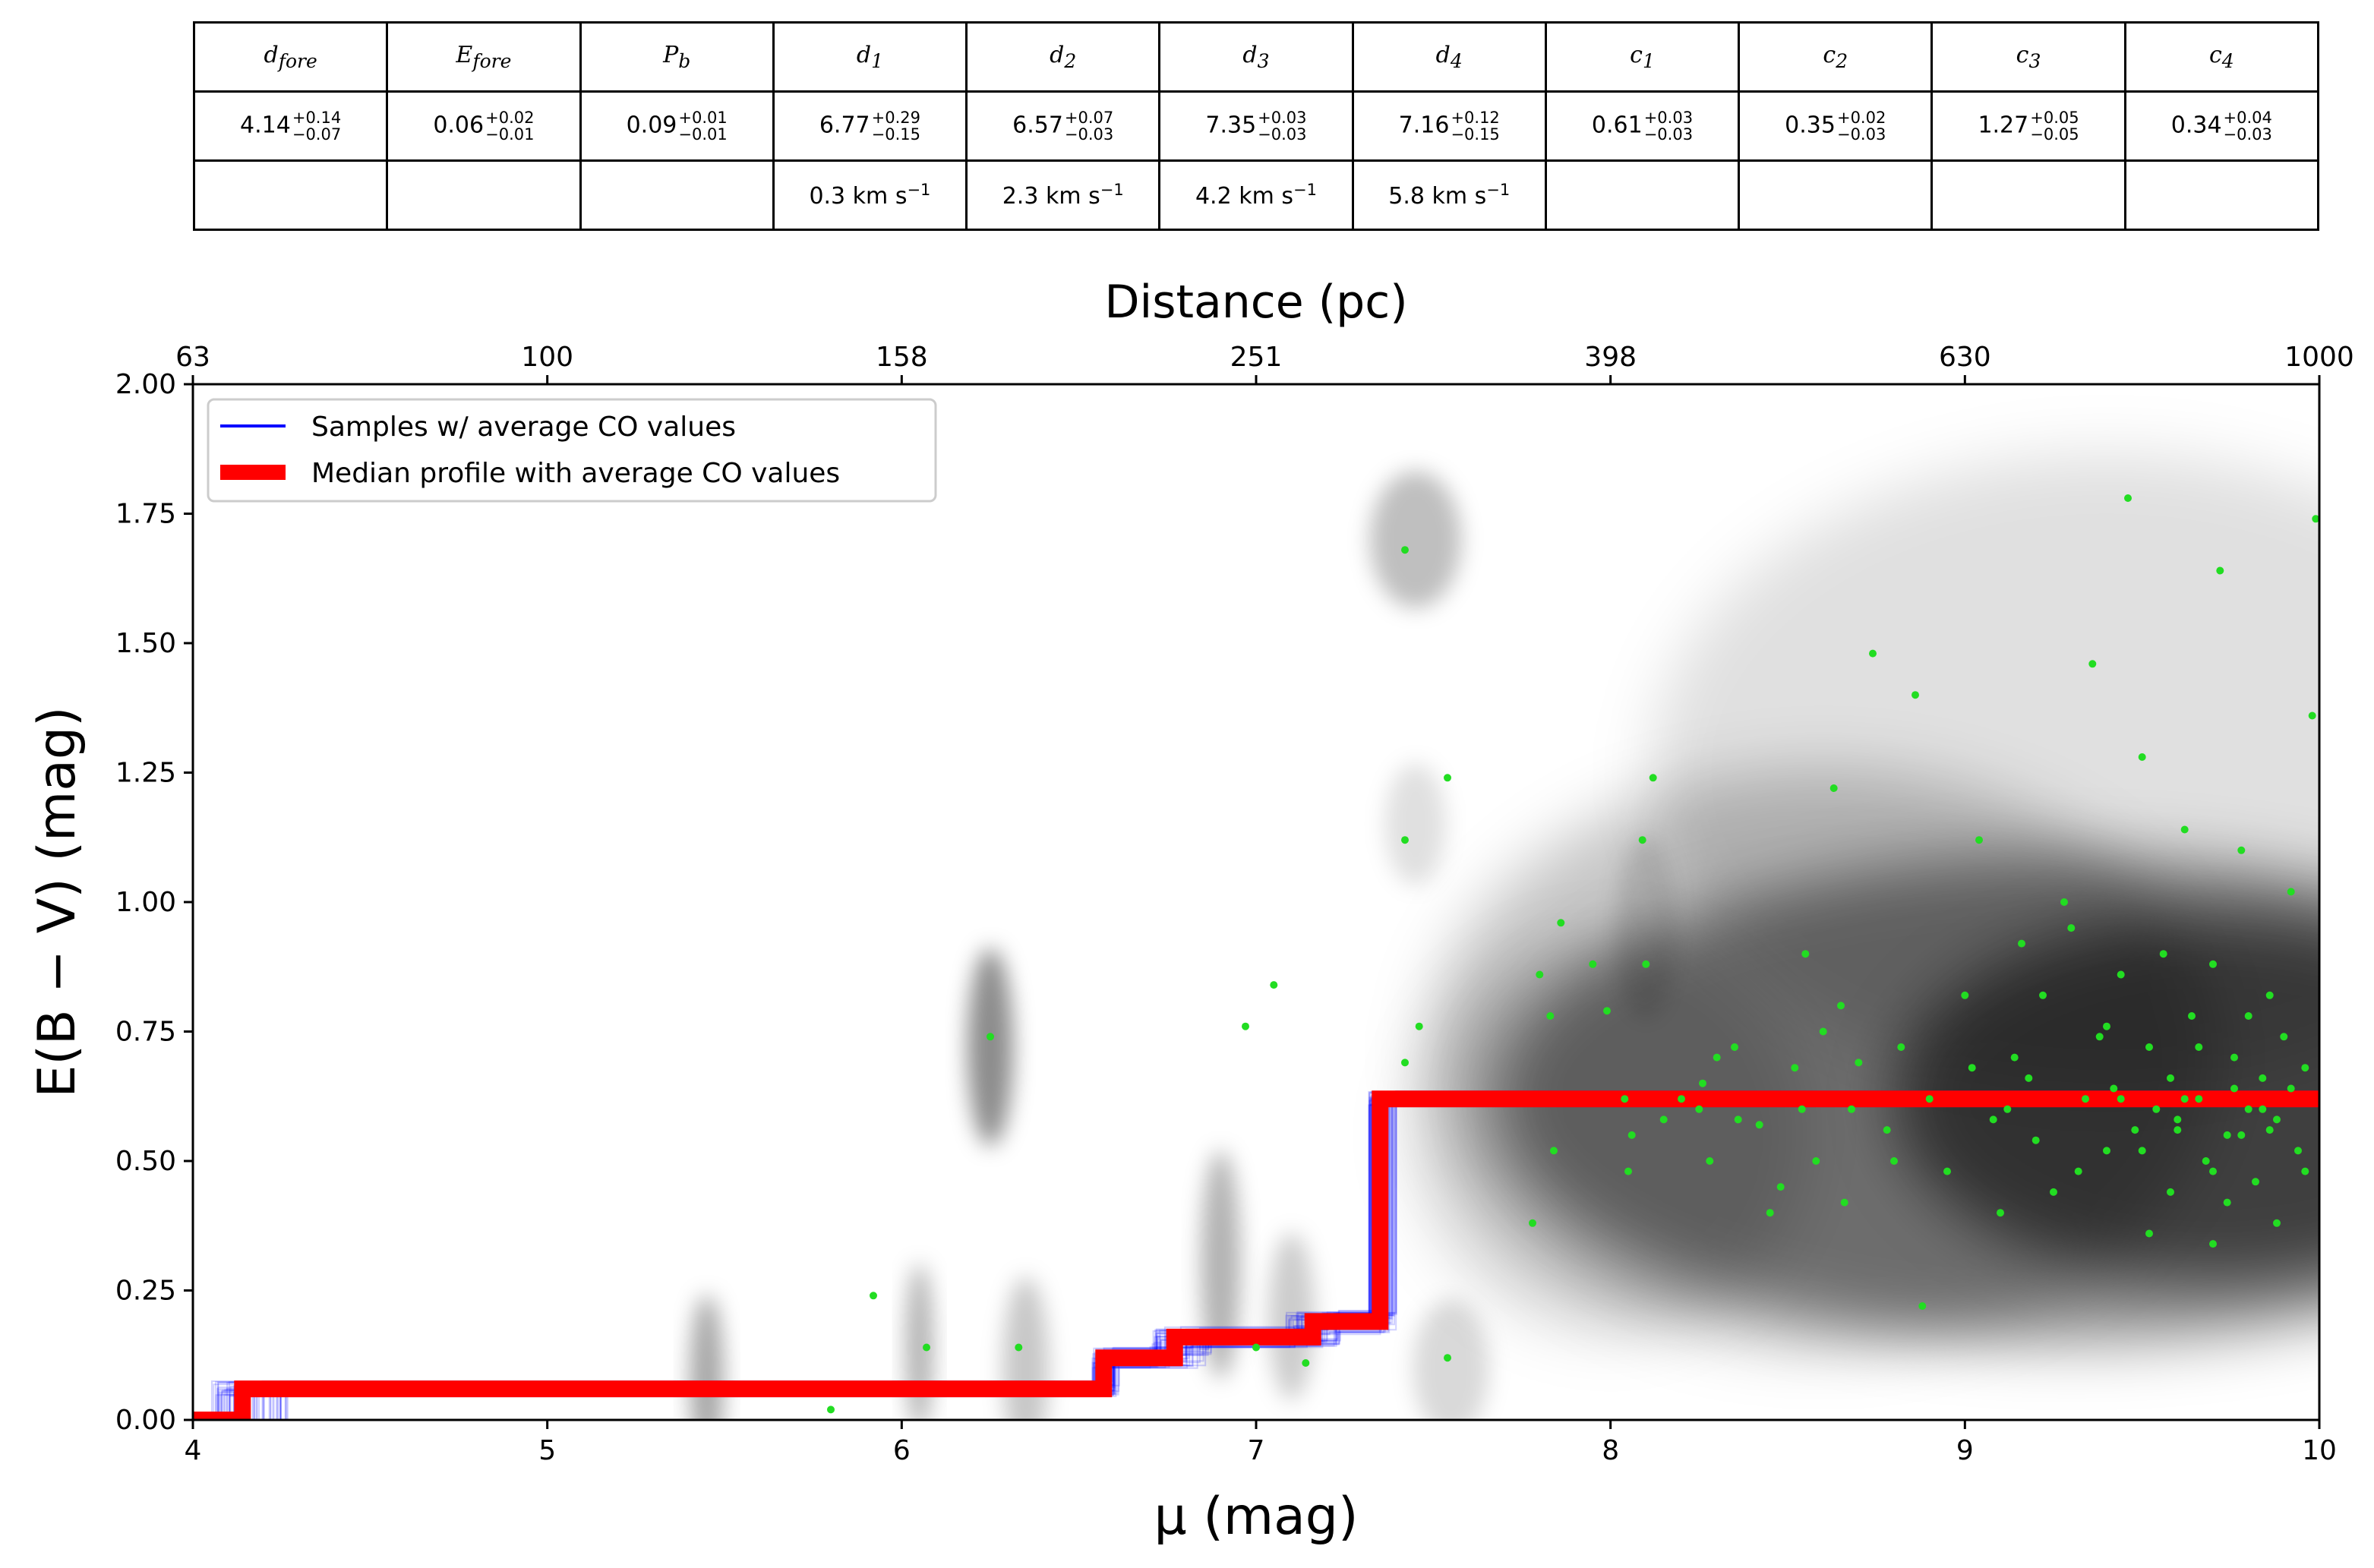 The image size is (2374, 1568). What do you see at coordinates (1089, 118) in the screenshot?
I see `param-upper-error: +0.07` at bounding box center [1089, 118].